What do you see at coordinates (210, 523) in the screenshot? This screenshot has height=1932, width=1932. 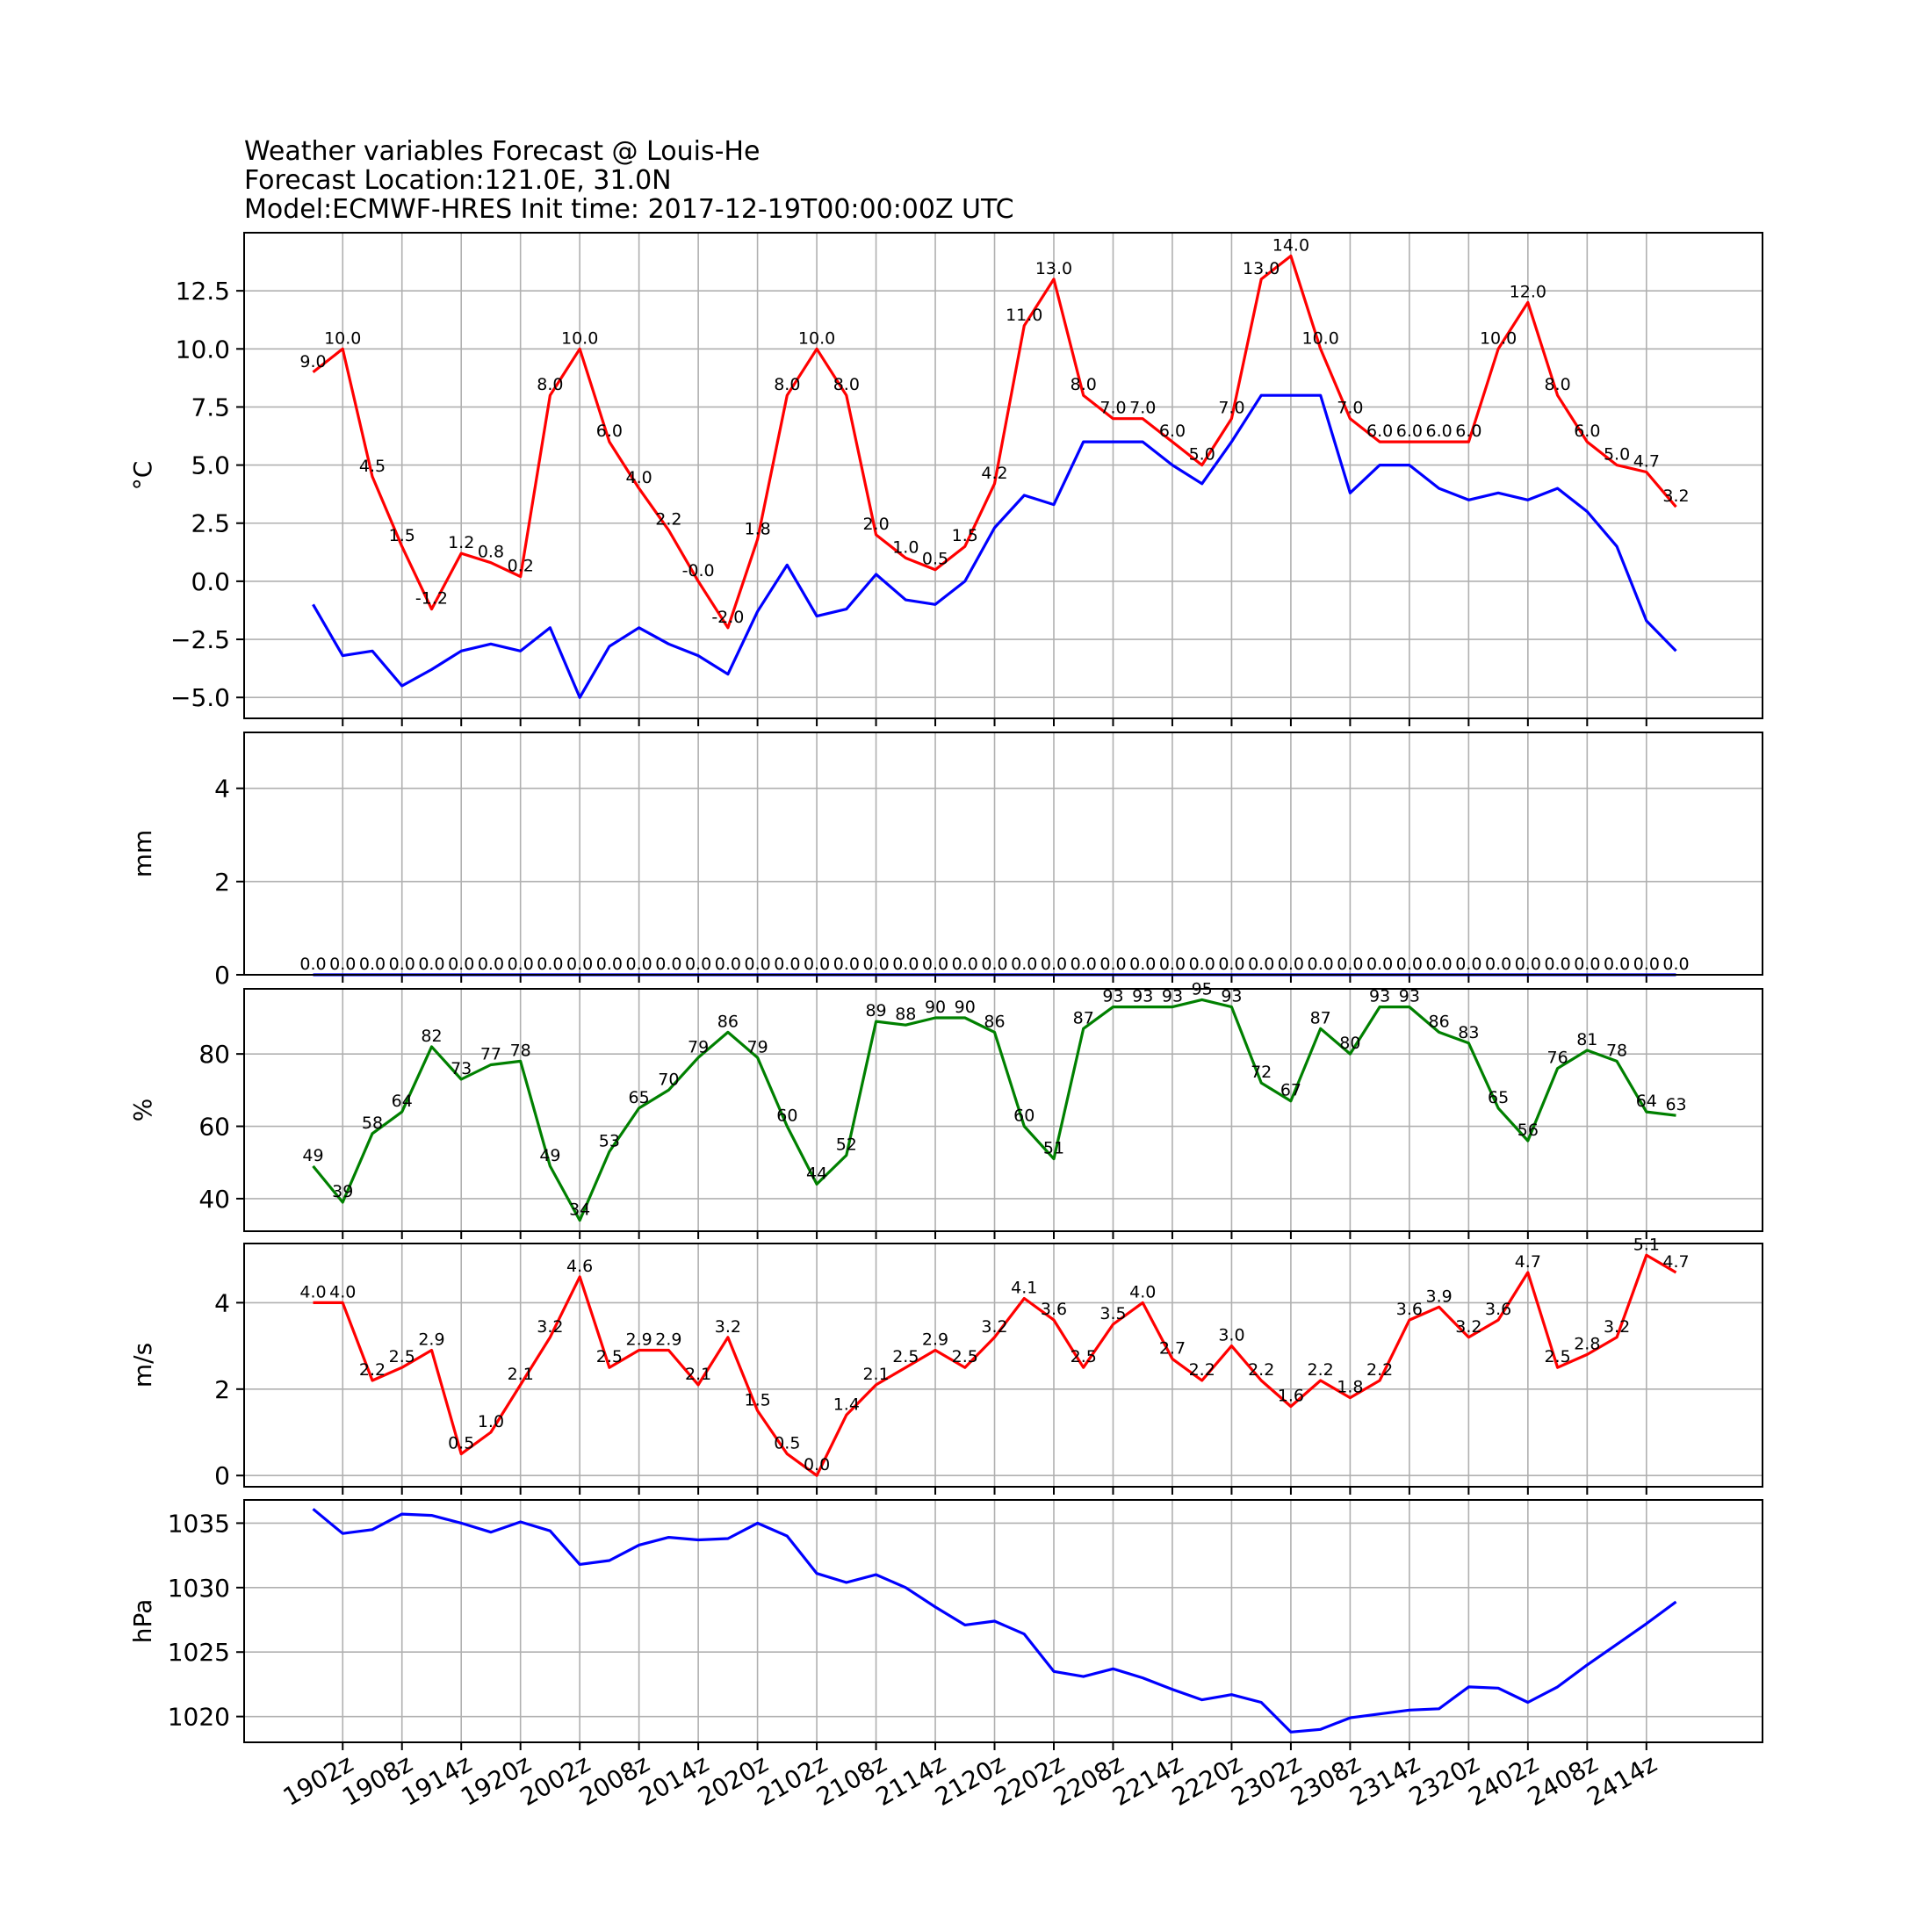 I see `y-tick-label: 2.5` at bounding box center [210, 523].